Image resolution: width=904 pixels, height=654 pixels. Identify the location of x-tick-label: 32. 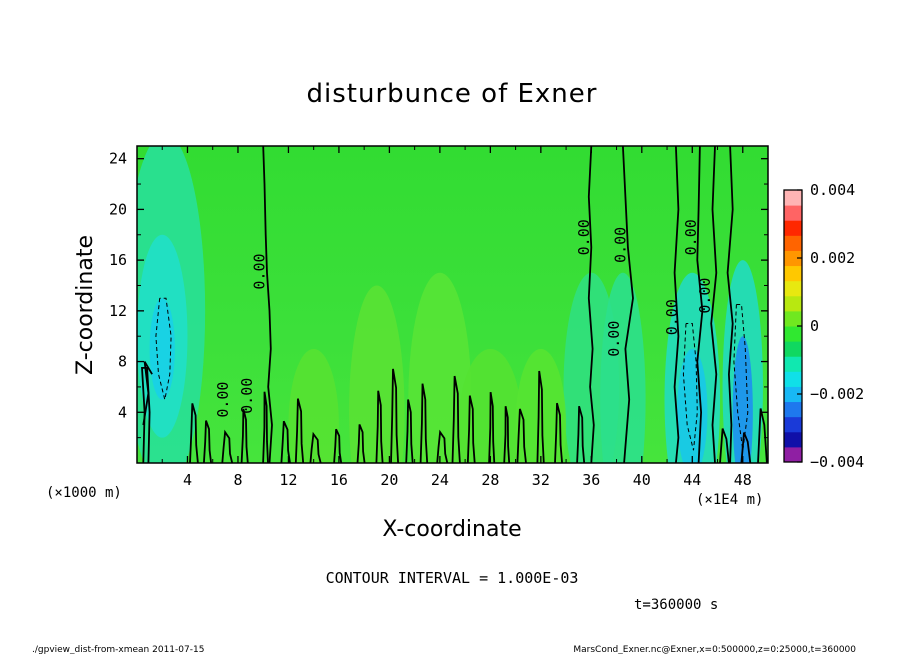
(541, 480).